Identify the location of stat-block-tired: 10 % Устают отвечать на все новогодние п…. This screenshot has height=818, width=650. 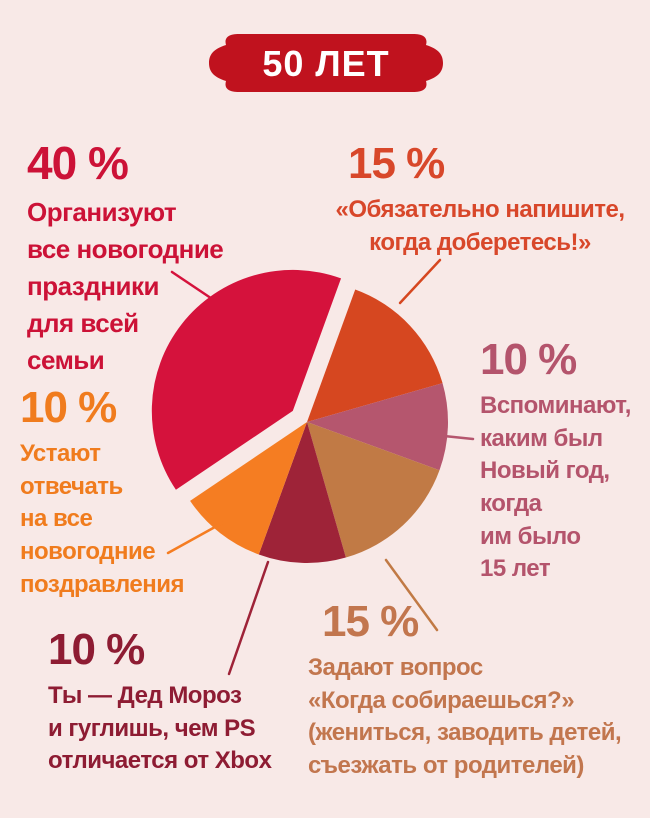
(102, 493).